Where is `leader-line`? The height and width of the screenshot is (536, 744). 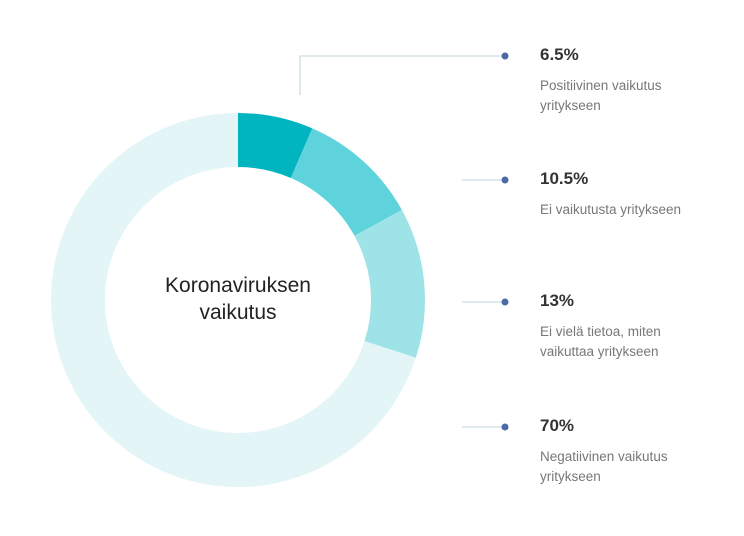 leader-line is located at coordinates (402, 75).